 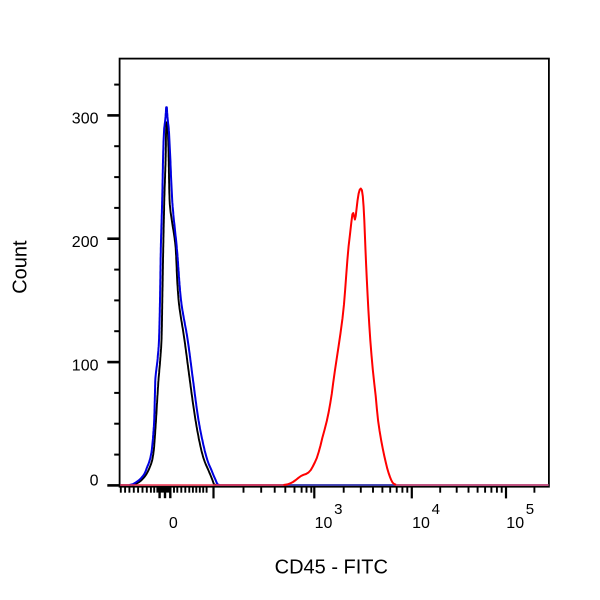 What do you see at coordinates (85, 242) in the screenshot?
I see `svg-text: 200` at bounding box center [85, 242].